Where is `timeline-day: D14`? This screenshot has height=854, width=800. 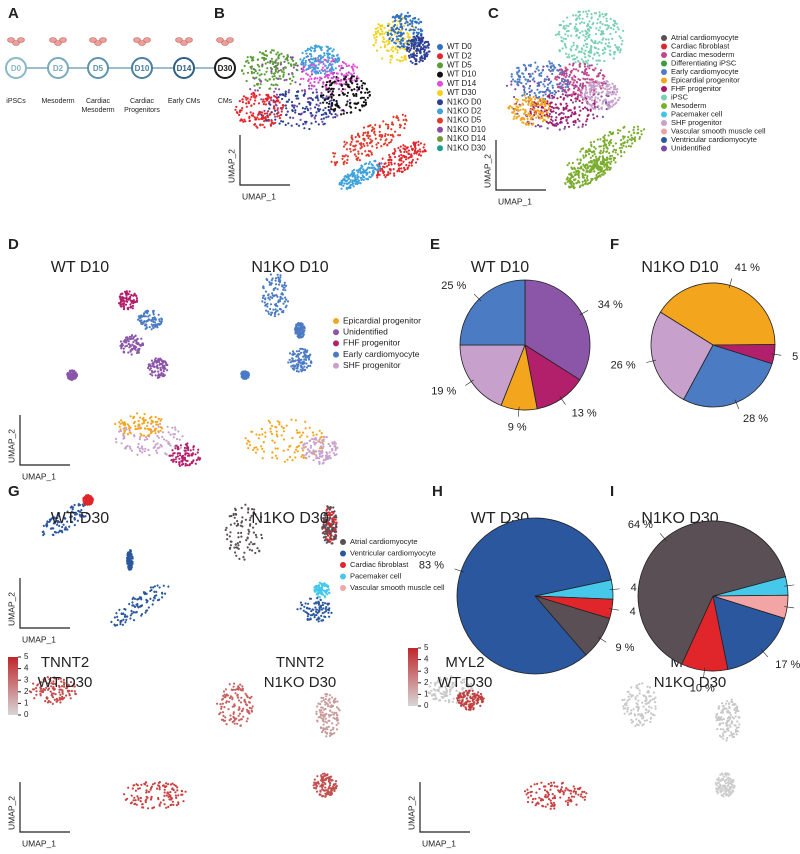
timeline-day: D14 is located at coordinates (184, 68).